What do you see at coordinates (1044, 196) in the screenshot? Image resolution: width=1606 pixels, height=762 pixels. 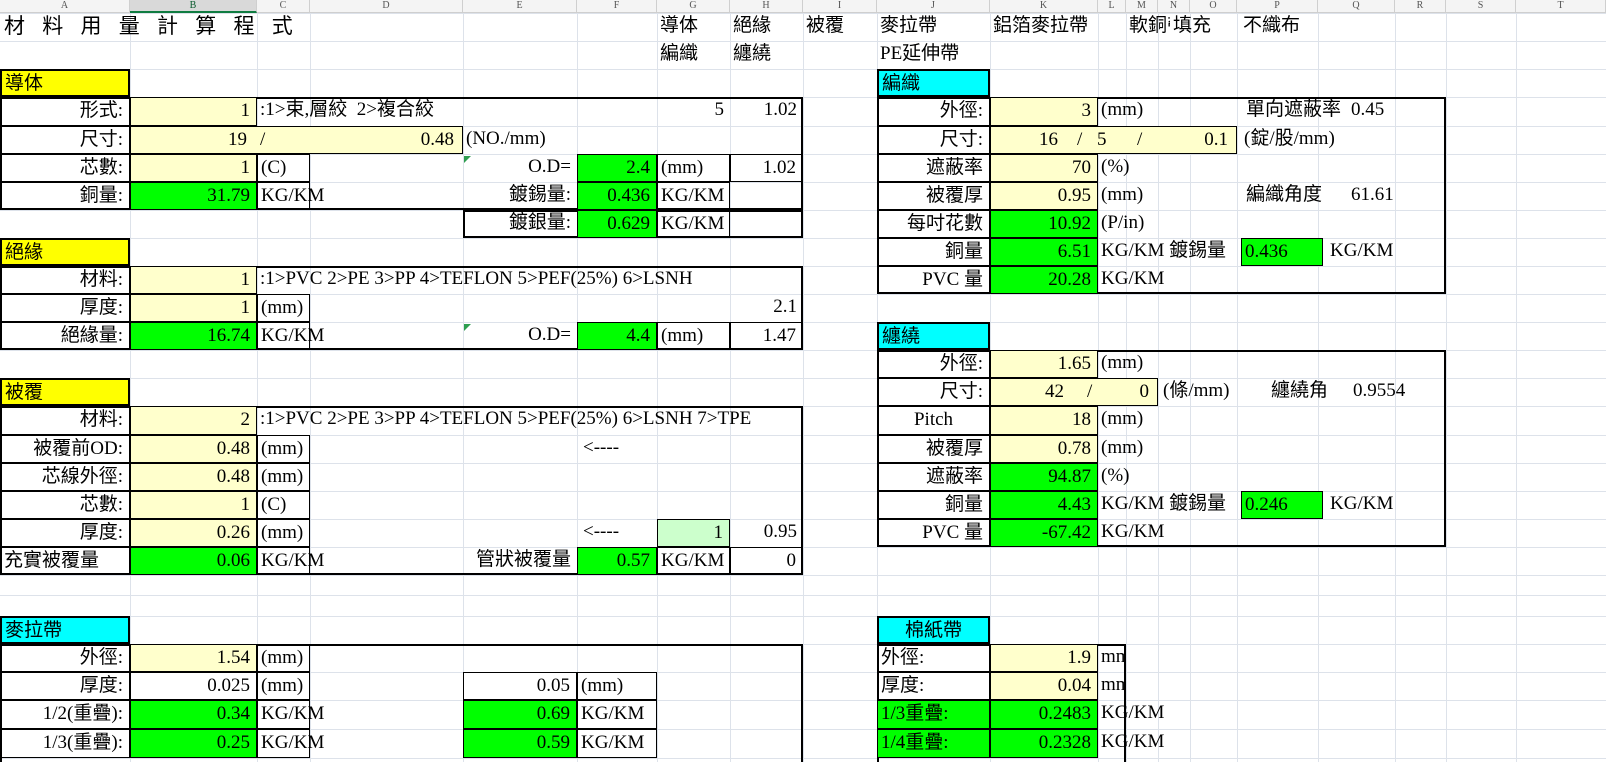 I see `braid-jacket-thk-value: 0.95` at bounding box center [1044, 196].